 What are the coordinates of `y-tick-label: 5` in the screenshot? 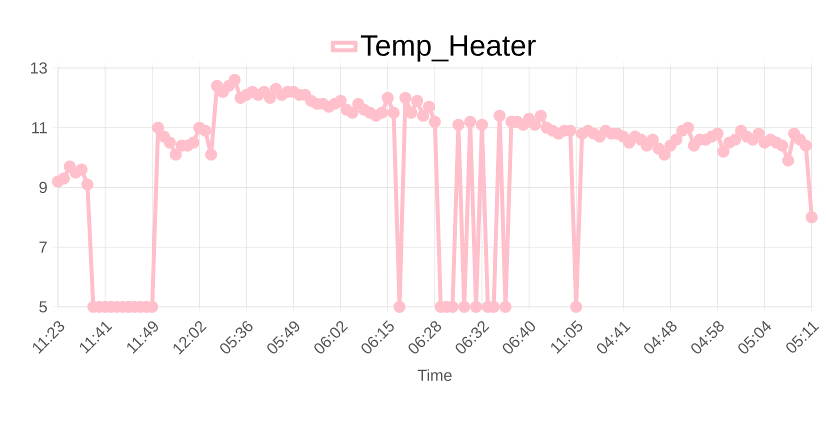 It's located at (43, 307).